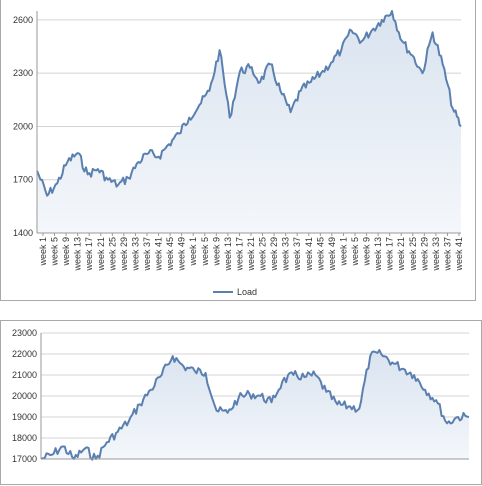 This screenshot has width=482, height=486. Describe the element at coordinates (24, 438) in the screenshot. I see `y-tick-label: 18000` at that location.